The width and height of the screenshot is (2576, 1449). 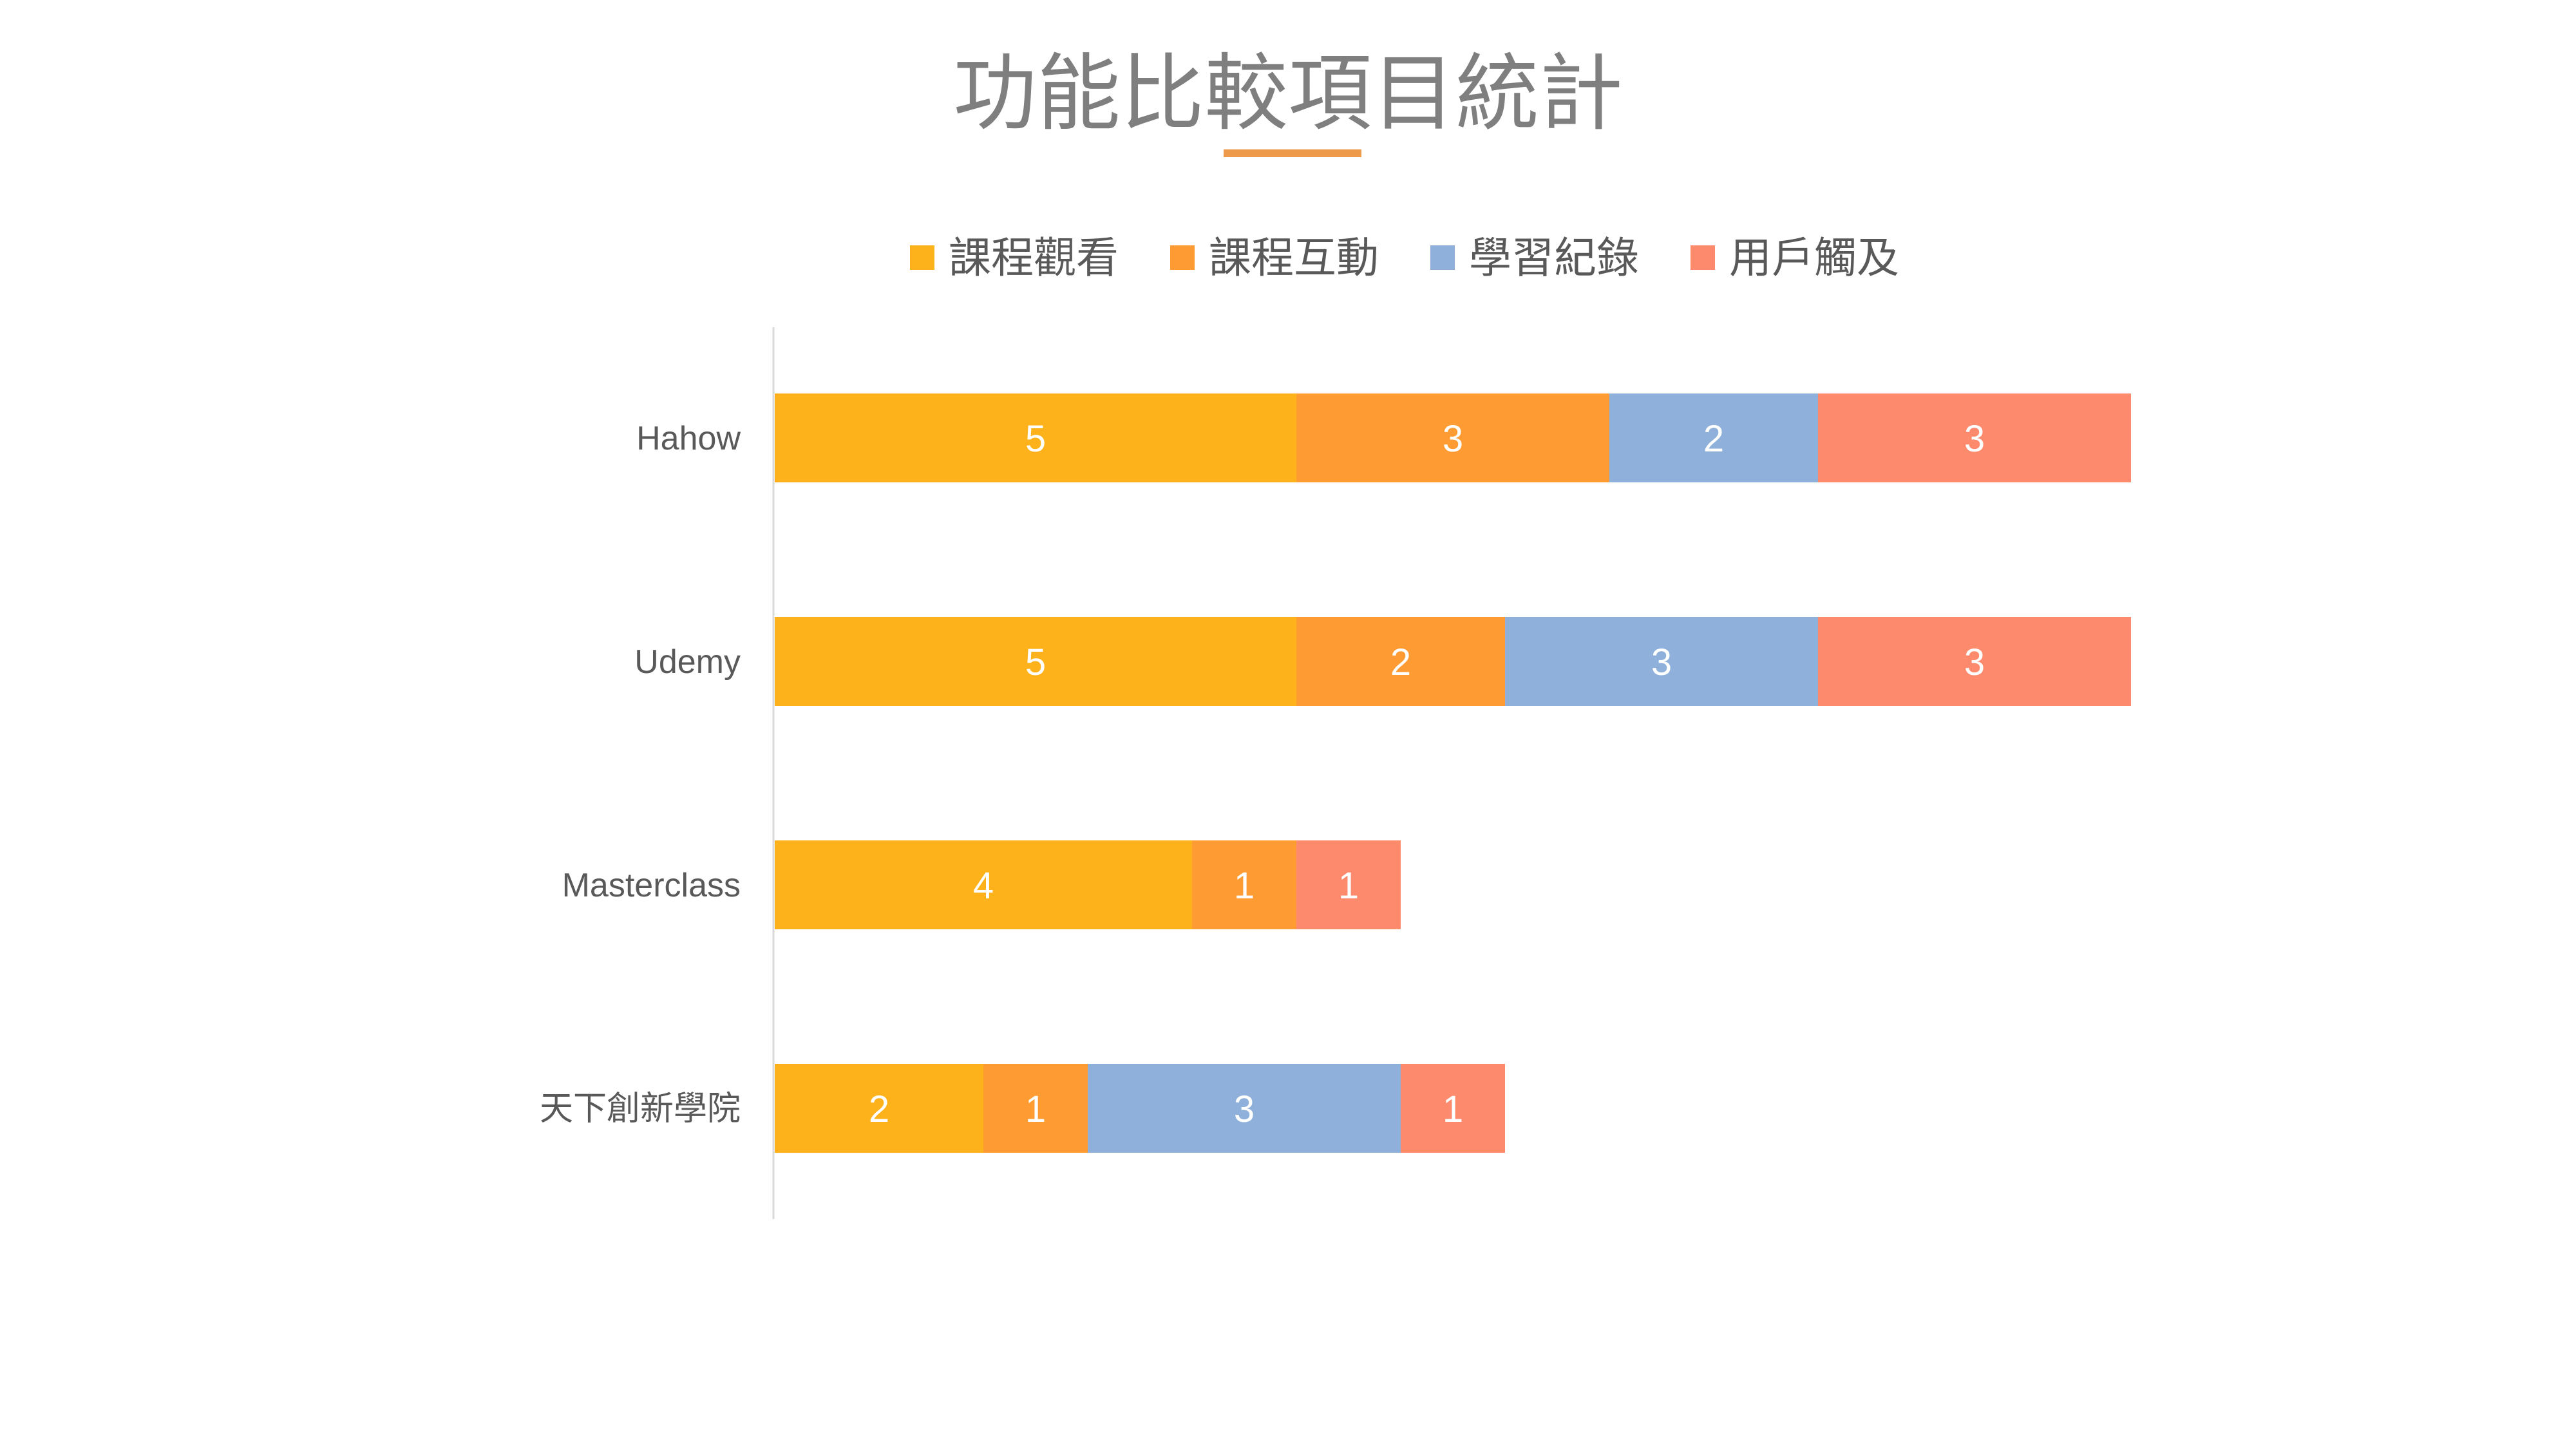 What do you see at coordinates (640, 1109) in the screenshot?
I see `category-label: 天下創新學院` at bounding box center [640, 1109].